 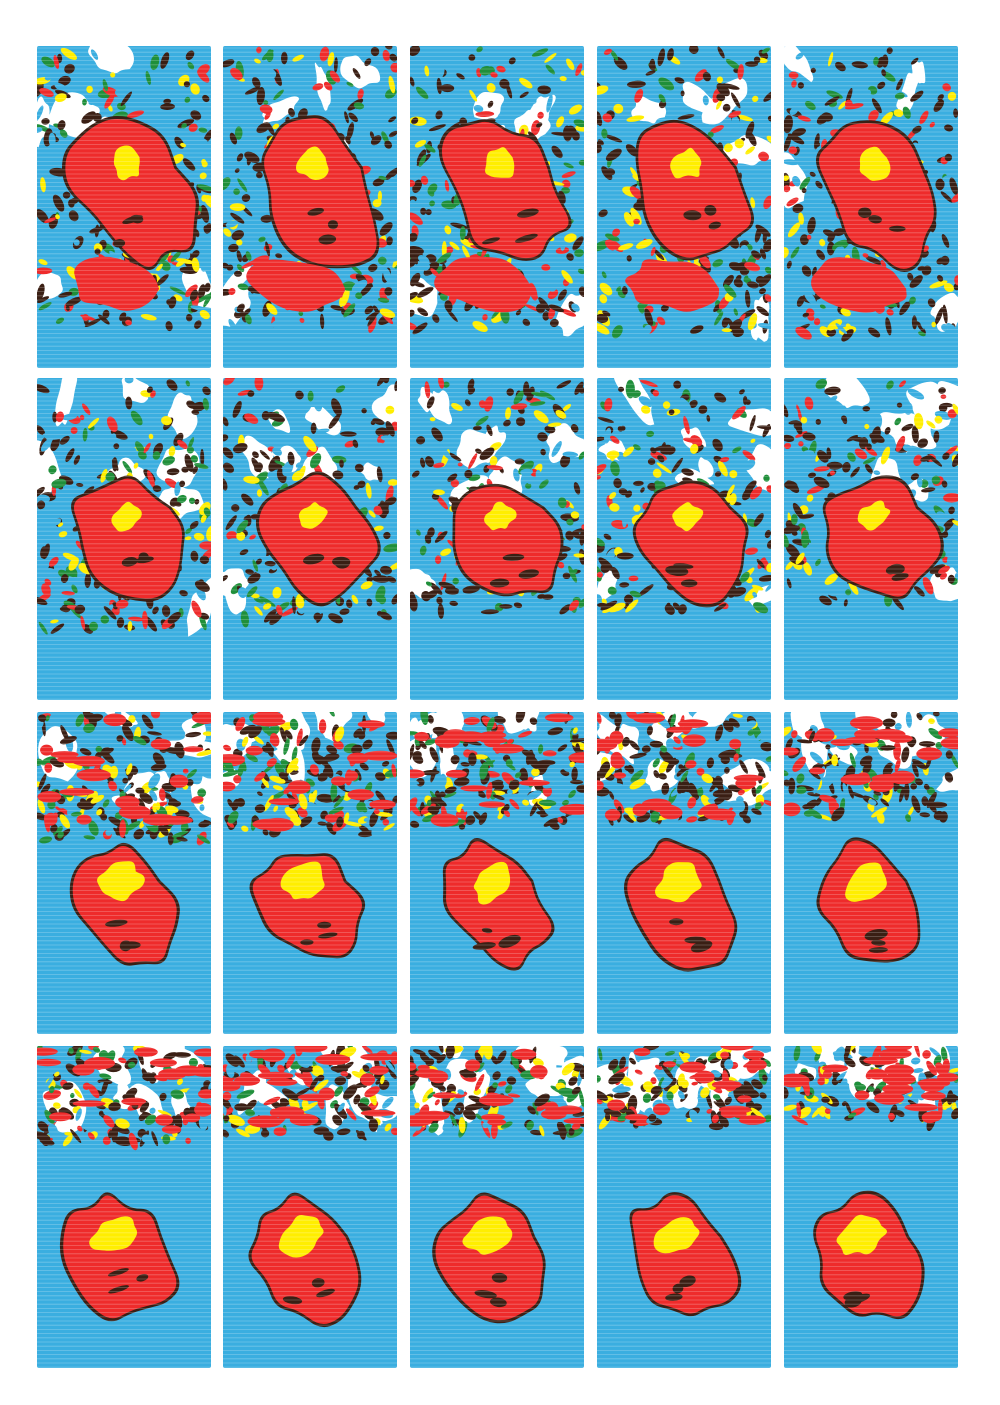 What do you see at coordinates (118, 1289) in the screenshot?
I see `shadow-spot` at bounding box center [118, 1289].